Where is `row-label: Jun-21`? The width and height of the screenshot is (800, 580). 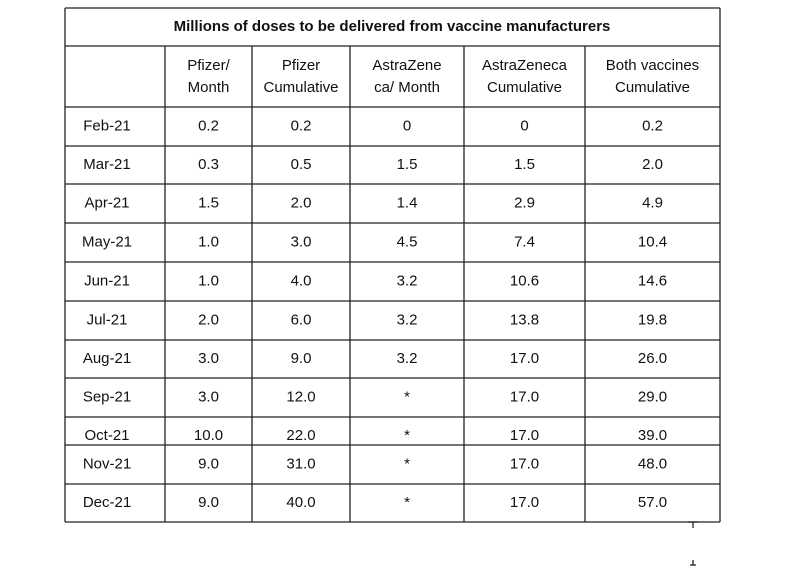
row-label: Jun-21 is located at coordinates (107, 280).